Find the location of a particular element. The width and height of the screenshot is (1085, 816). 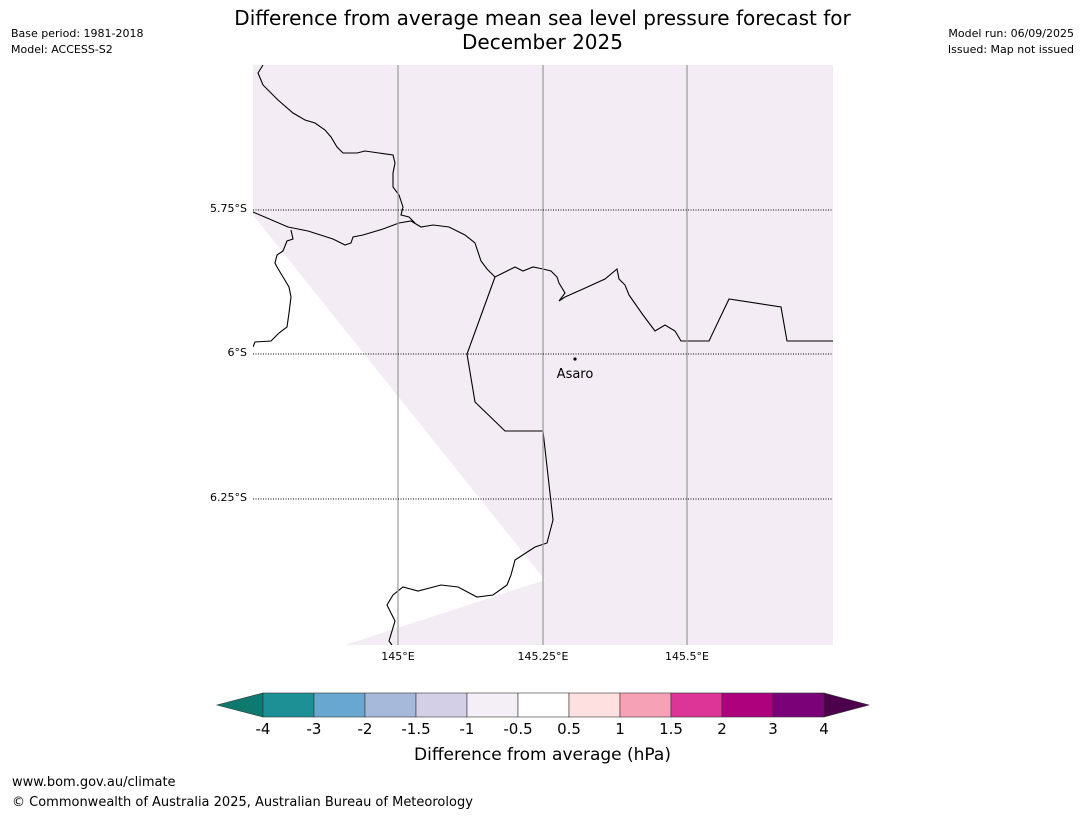

title-line-2: December 2025 is located at coordinates (542, 42).